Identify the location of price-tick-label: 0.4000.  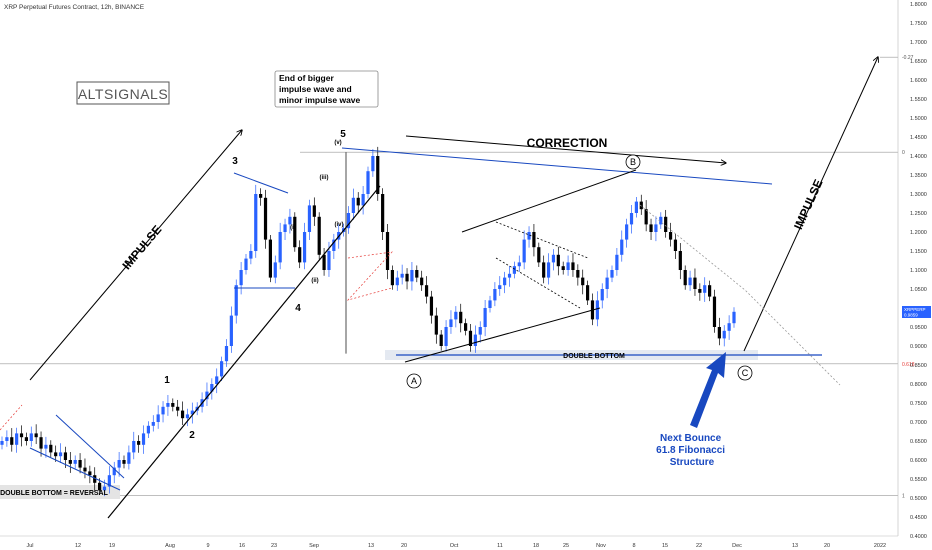
(918, 537).